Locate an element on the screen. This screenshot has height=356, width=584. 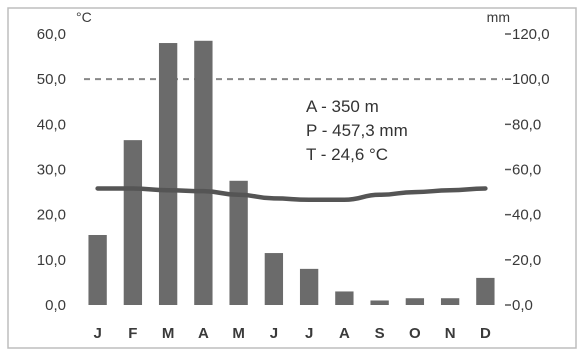
left-tick-label: 40,0 is located at coordinates (51, 124).